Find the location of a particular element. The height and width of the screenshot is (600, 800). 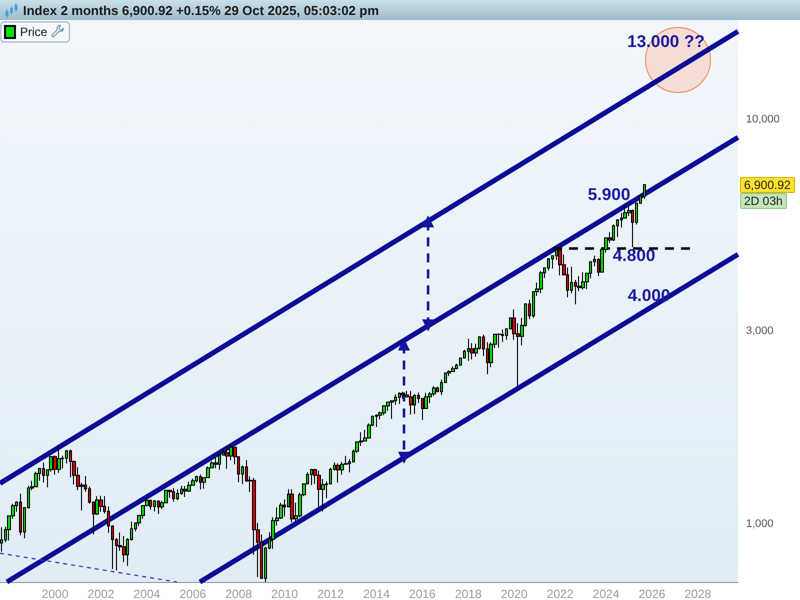

x-tick-label: 2026 is located at coordinates (652, 593).